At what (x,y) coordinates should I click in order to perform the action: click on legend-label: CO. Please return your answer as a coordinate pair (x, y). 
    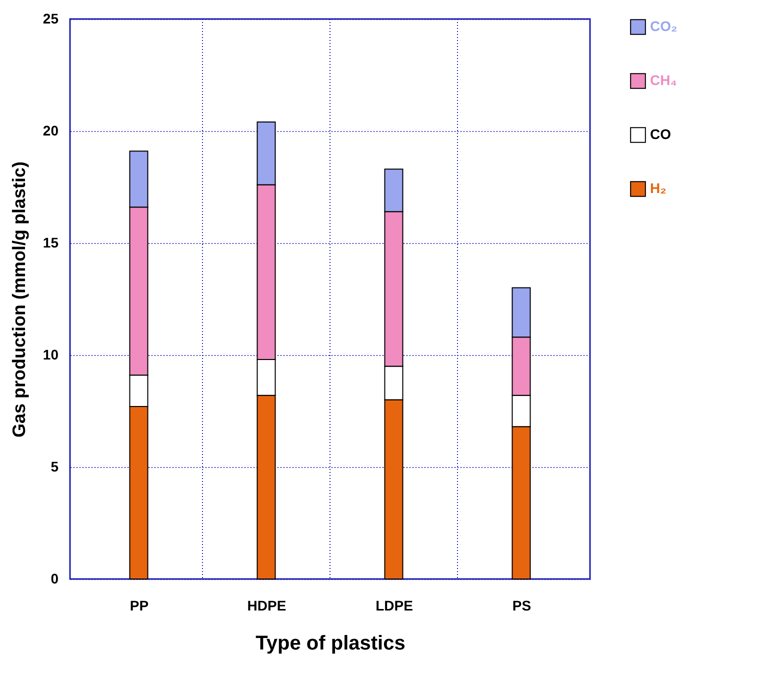
    Looking at the image, I should click on (661, 134).